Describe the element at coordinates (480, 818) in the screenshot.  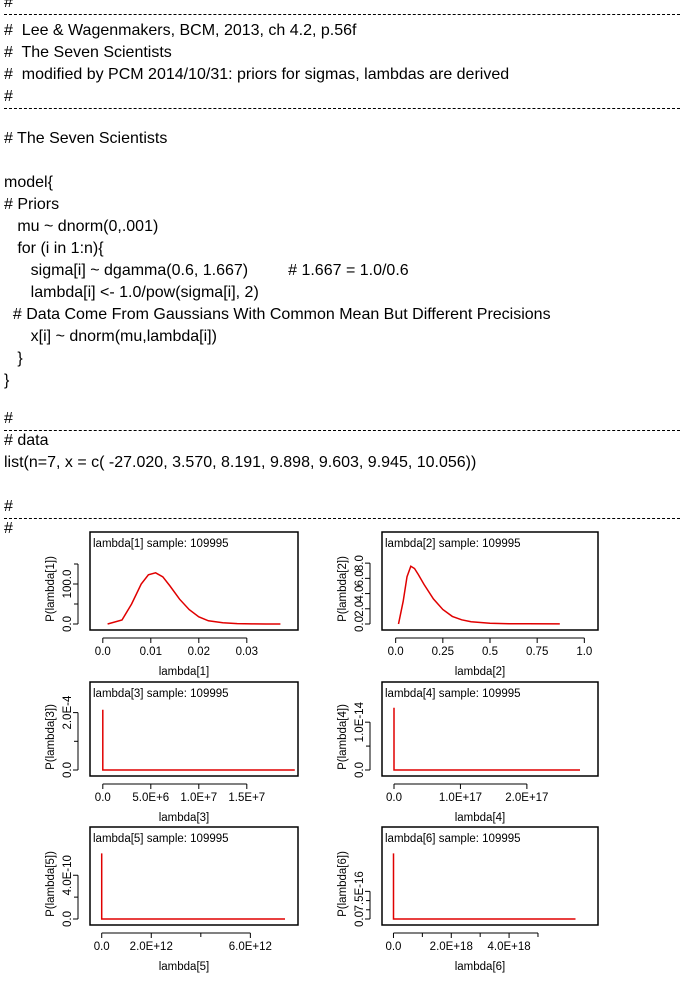
I see `x-axis-label: lambda[4]` at that location.